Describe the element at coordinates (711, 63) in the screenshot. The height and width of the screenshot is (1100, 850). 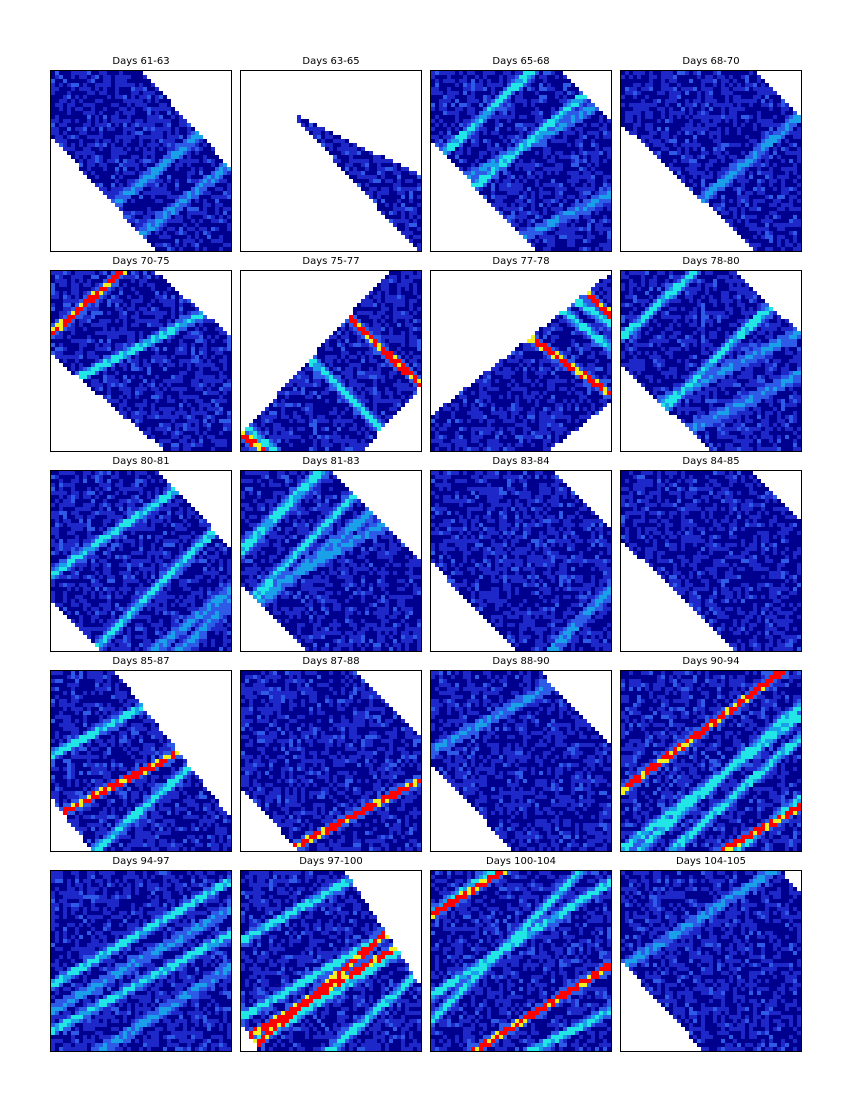
I see `panel-title: Days 68-70` at that location.